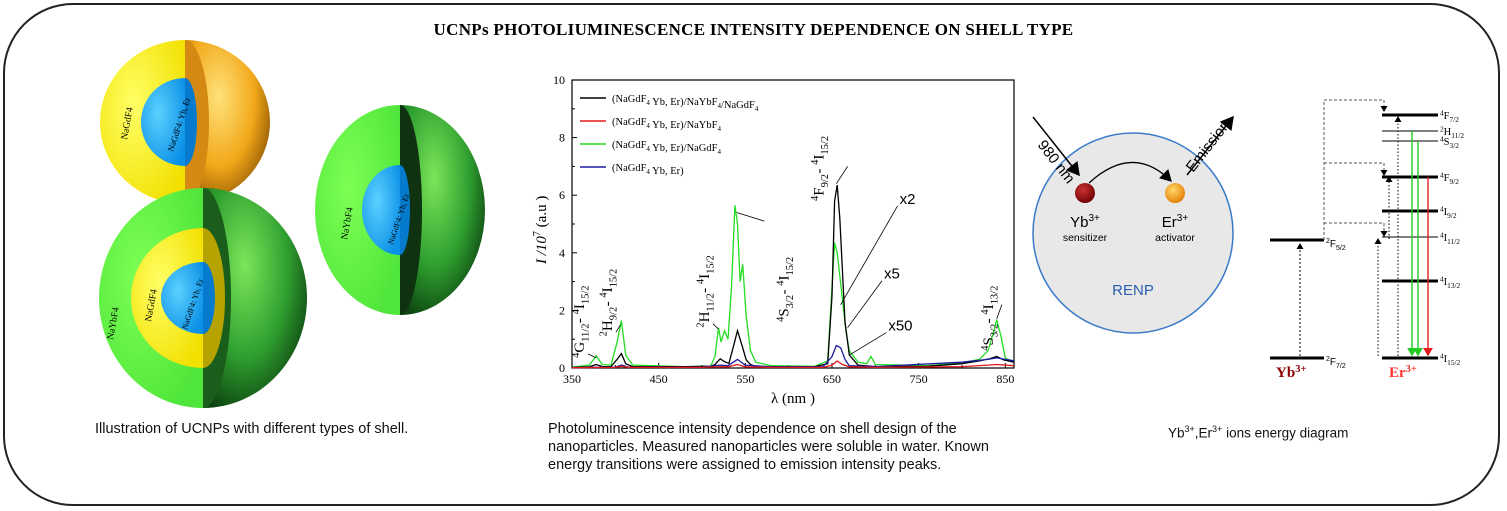 This screenshot has width=1507, height=511. I want to click on transition-label: 4G11/2 - 4I15/2, so click(581, 321).